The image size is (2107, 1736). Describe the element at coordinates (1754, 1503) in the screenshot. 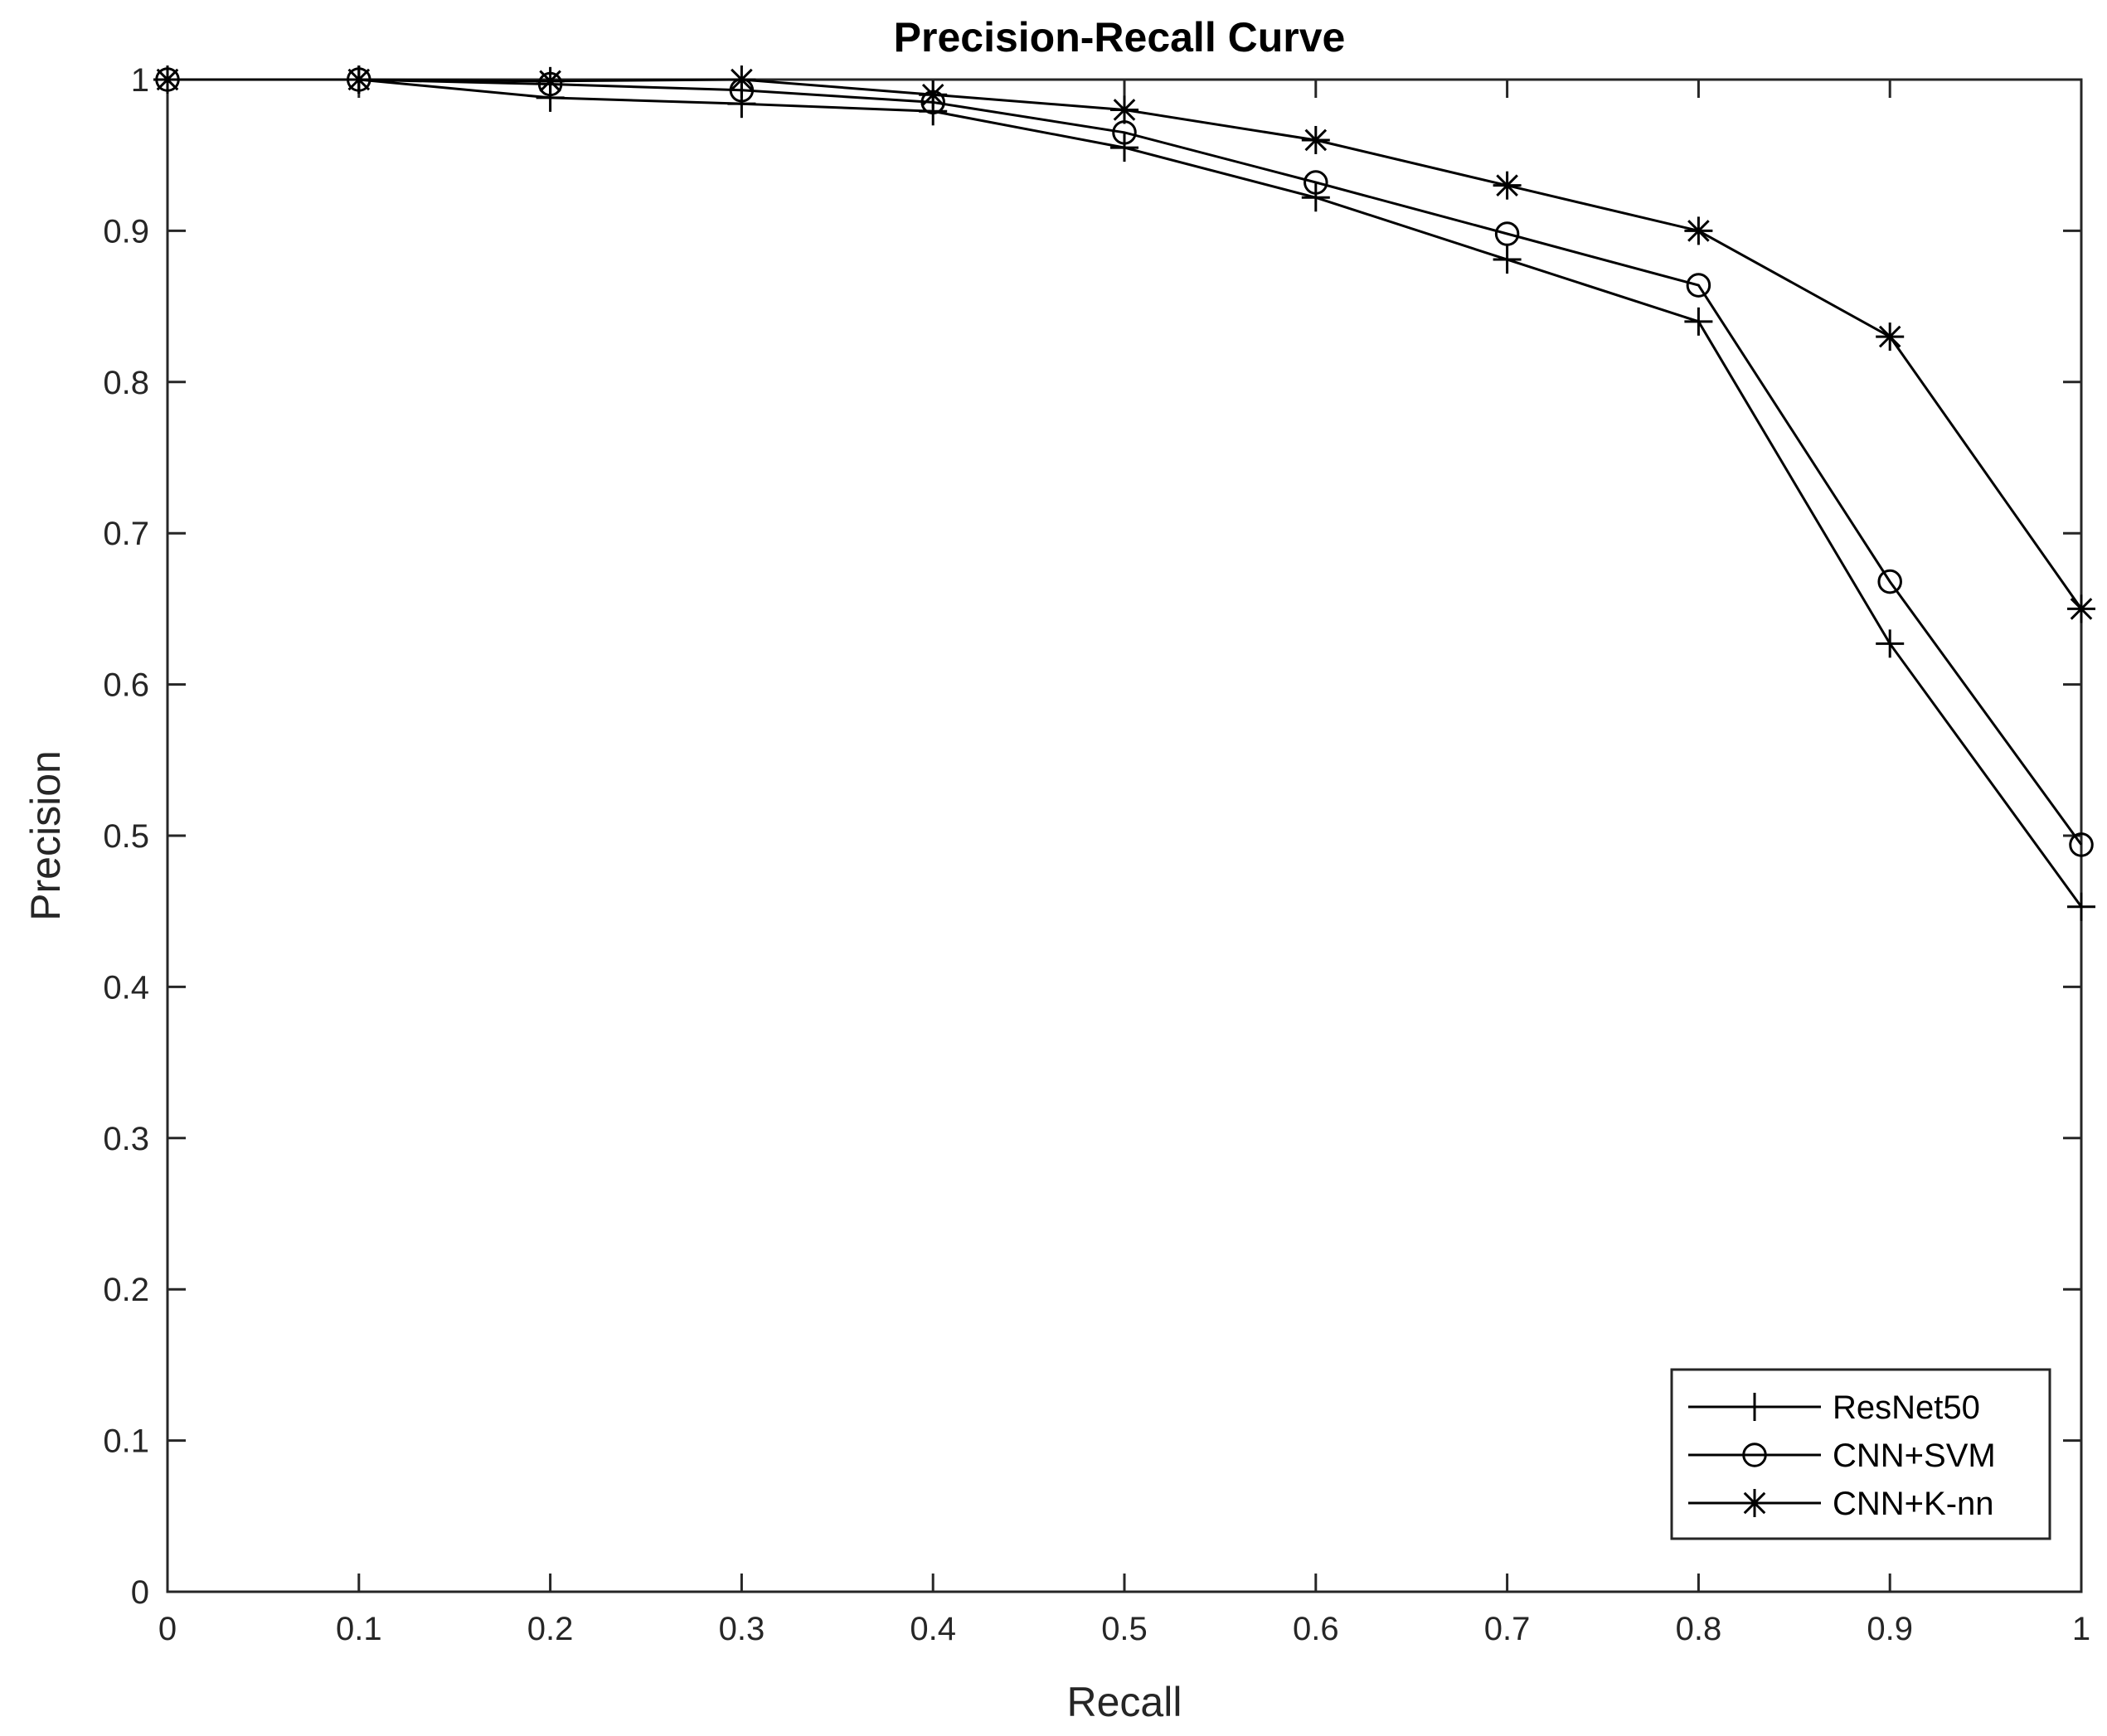

I see `legend-marker-cnn-k-nn` at that location.